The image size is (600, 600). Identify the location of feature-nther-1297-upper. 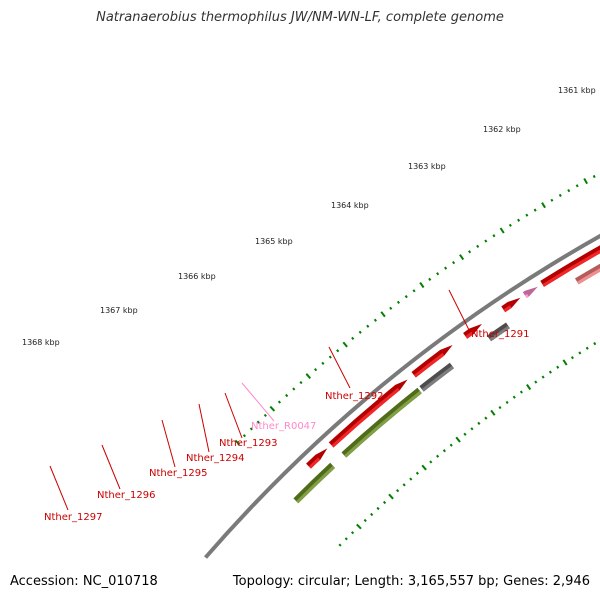
(317, 458).